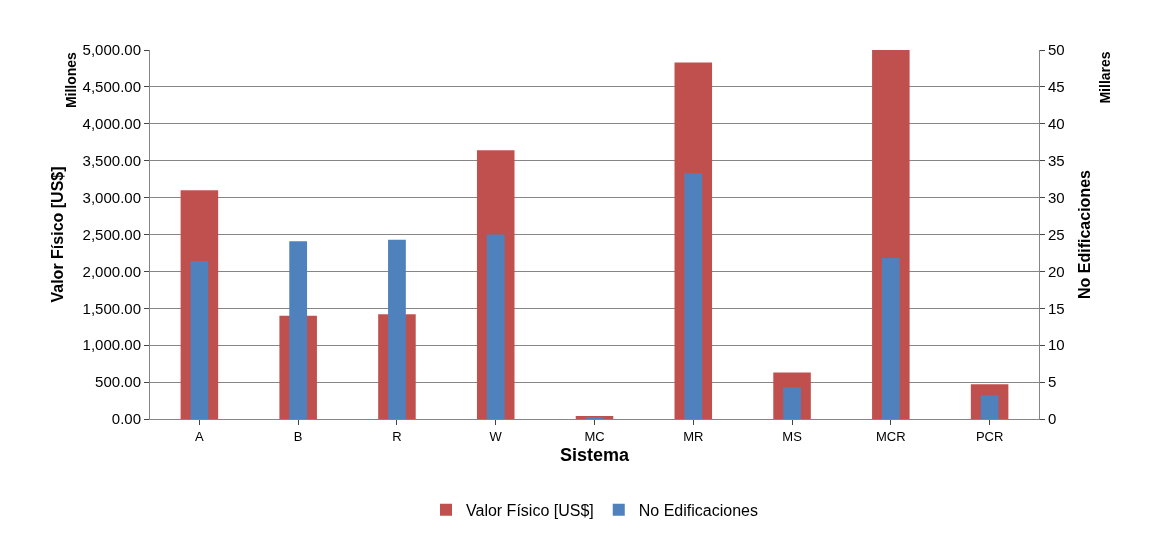  I want to click on text: Millares, so click(1104, 77).